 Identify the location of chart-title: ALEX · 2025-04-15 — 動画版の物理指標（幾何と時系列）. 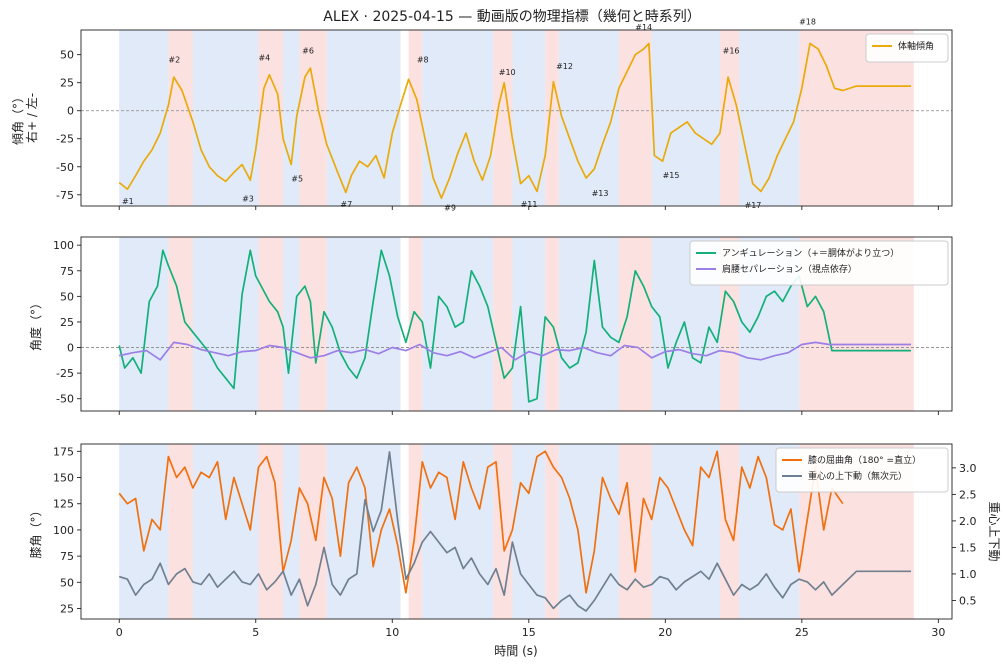
(511, 17).